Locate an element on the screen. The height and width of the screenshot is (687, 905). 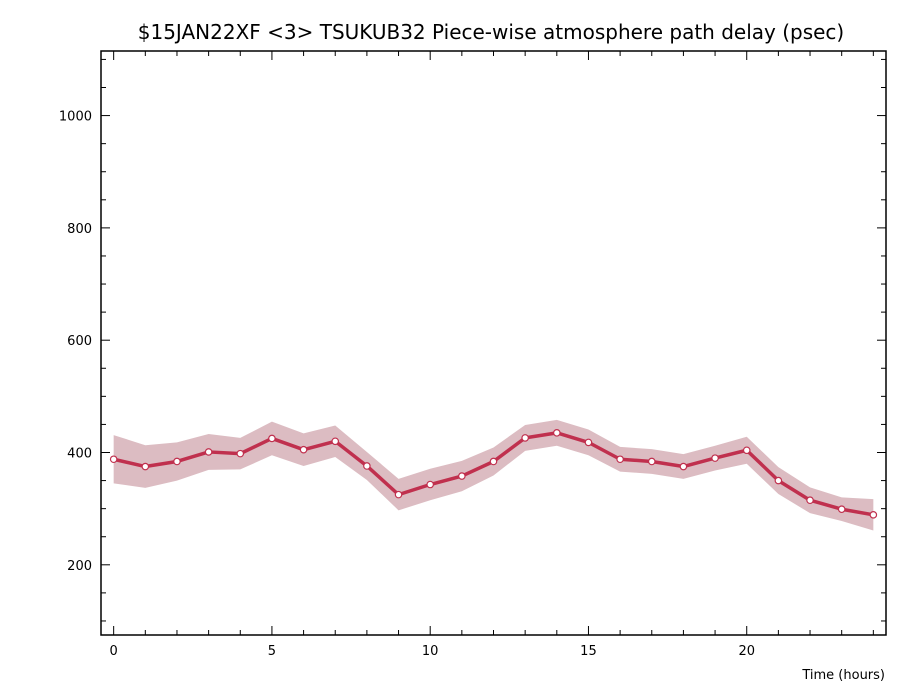
y-tick-label: 800 is located at coordinates (79, 229).